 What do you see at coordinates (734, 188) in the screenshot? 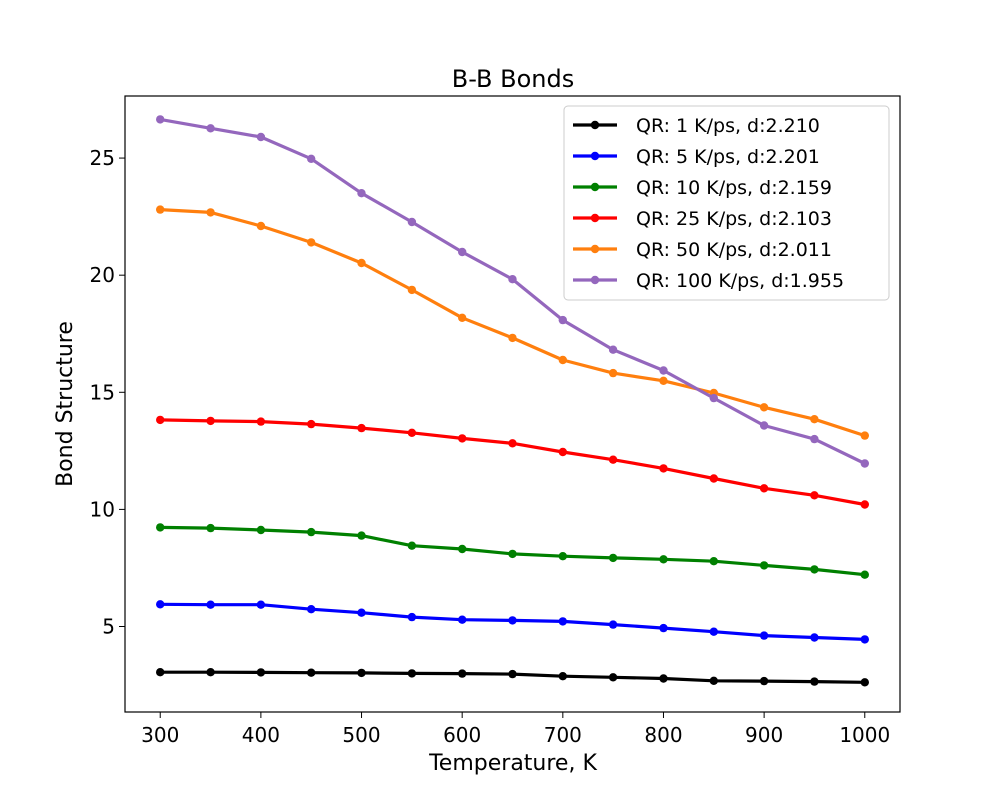
I see `legend-label: QR: 10 K/ps, d:2.159` at bounding box center [734, 188].